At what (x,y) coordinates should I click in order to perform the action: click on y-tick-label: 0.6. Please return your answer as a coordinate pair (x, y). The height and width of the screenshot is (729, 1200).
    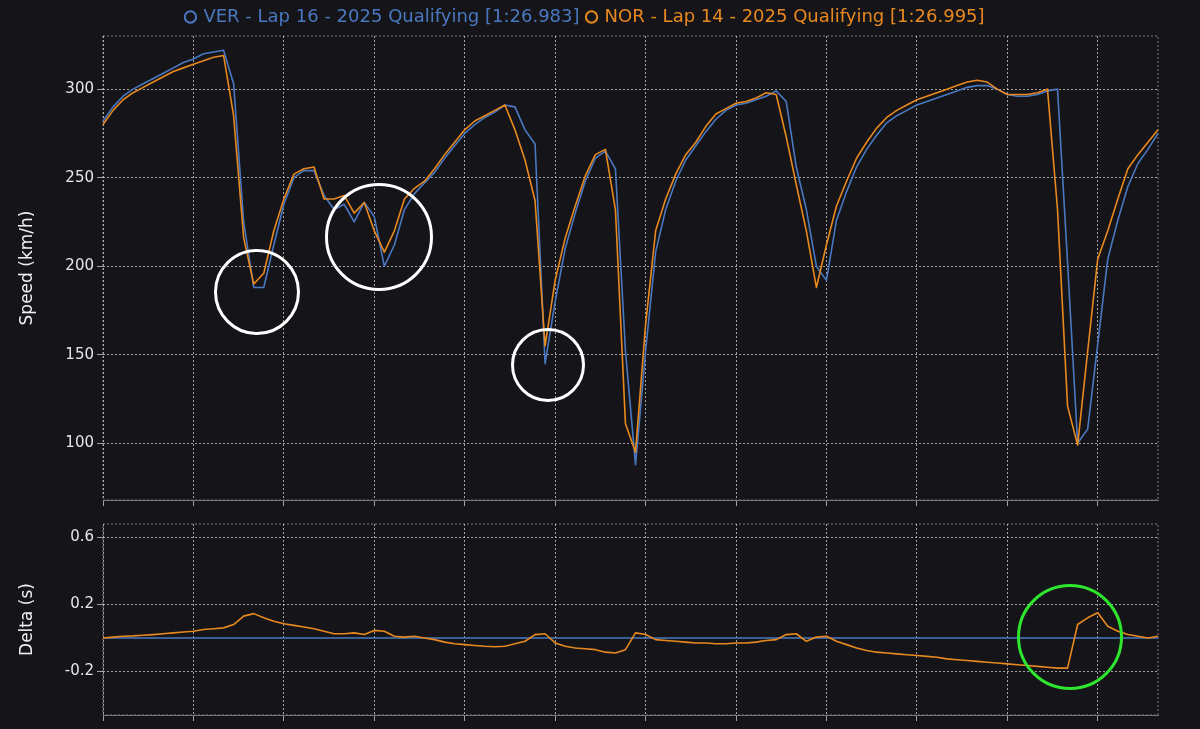
    Looking at the image, I should click on (82, 536).